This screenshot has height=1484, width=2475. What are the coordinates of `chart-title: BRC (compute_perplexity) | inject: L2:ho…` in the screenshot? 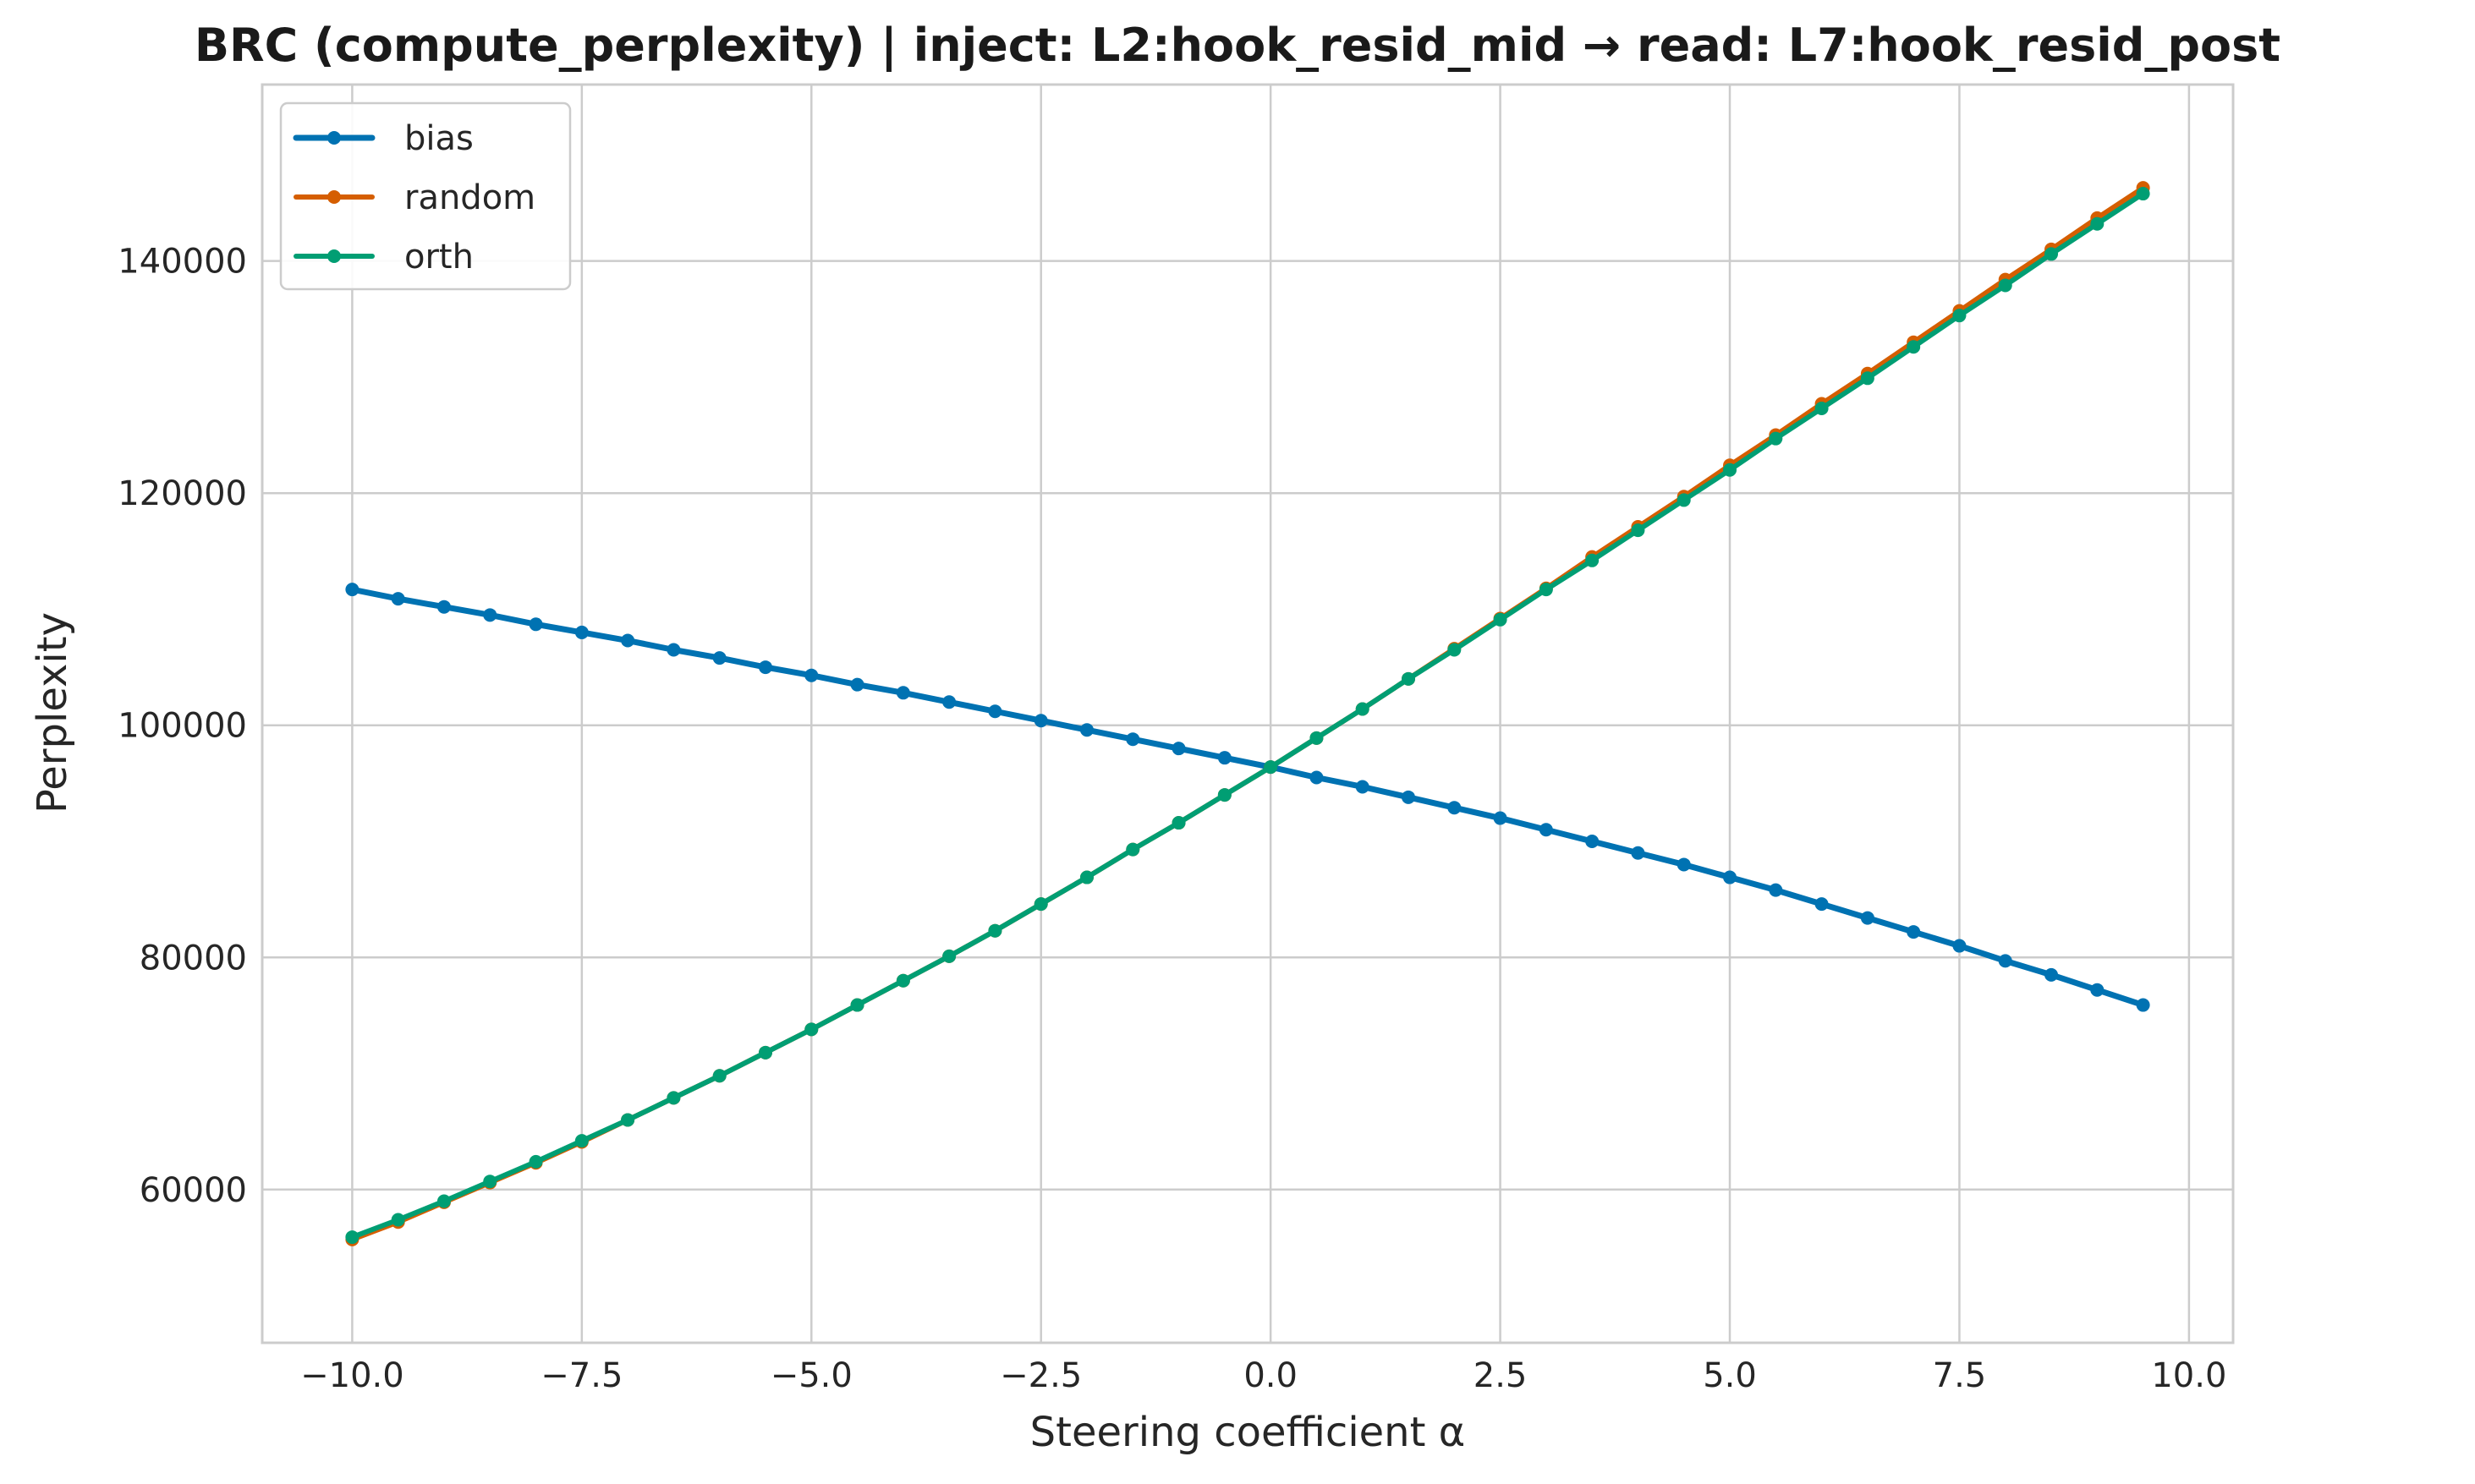 It's located at (1237, 45).